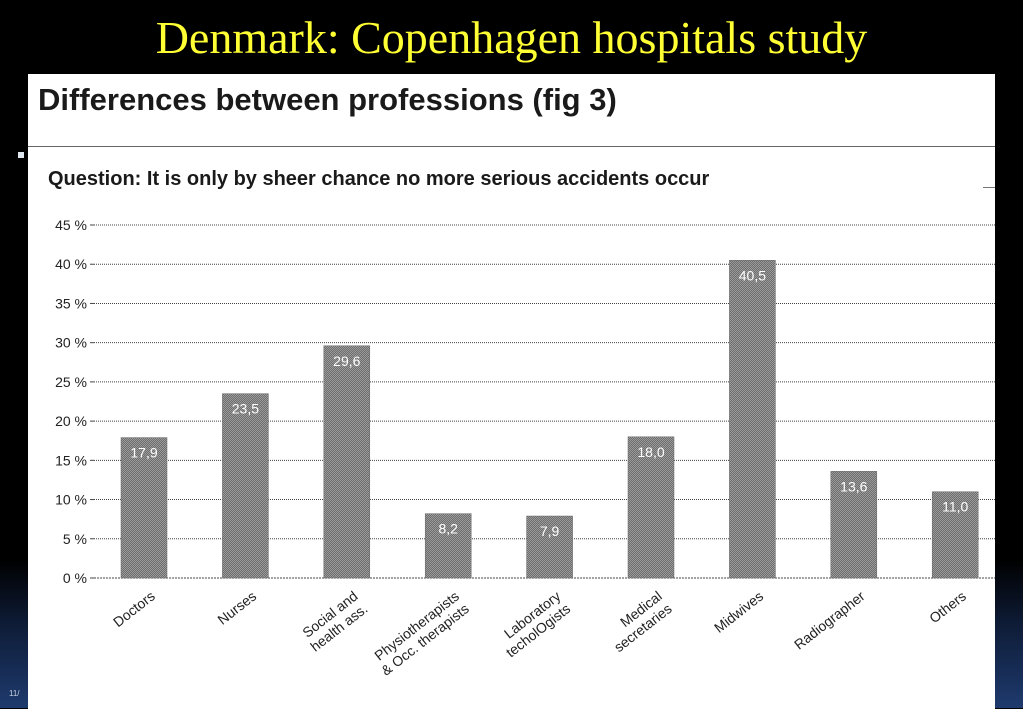 The height and width of the screenshot is (709, 1023). I want to click on bar-value-label: 29,6, so click(346, 361).